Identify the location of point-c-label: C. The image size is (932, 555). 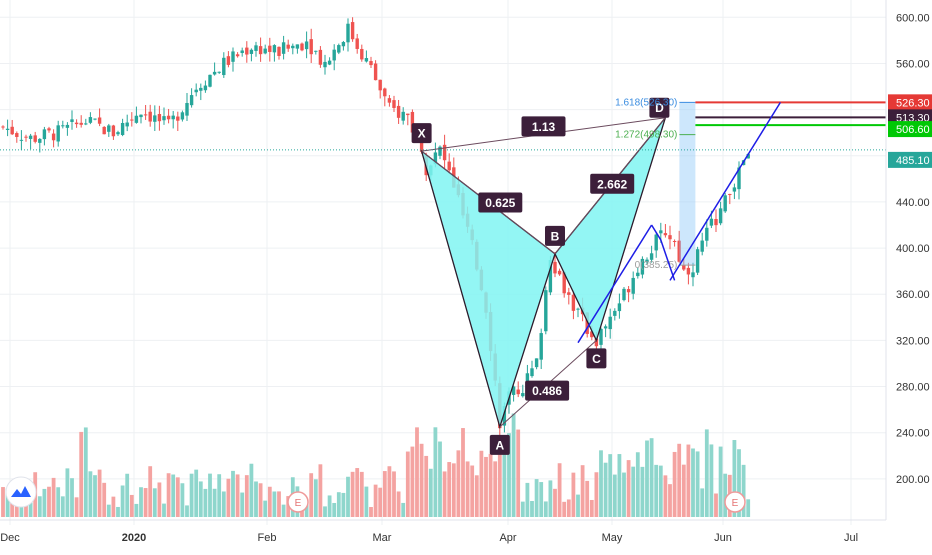
(596, 359).